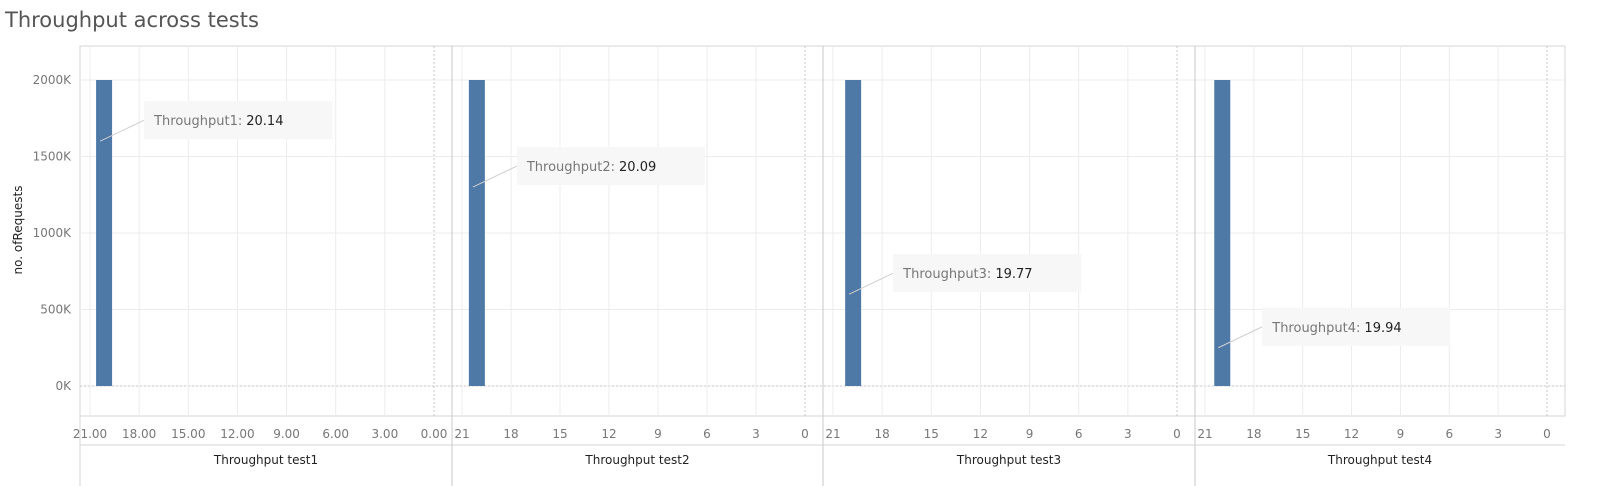 The width and height of the screenshot is (1600, 486). Describe the element at coordinates (636, 460) in the screenshot. I see `panel-title: Throughput test2` at that location.